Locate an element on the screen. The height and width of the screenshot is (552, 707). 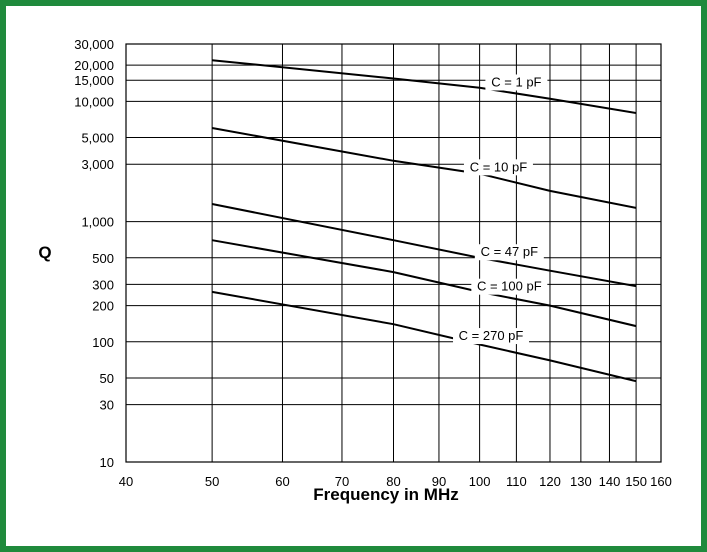
y-tick-label: 3,000 is located at coordinates (97, 164).